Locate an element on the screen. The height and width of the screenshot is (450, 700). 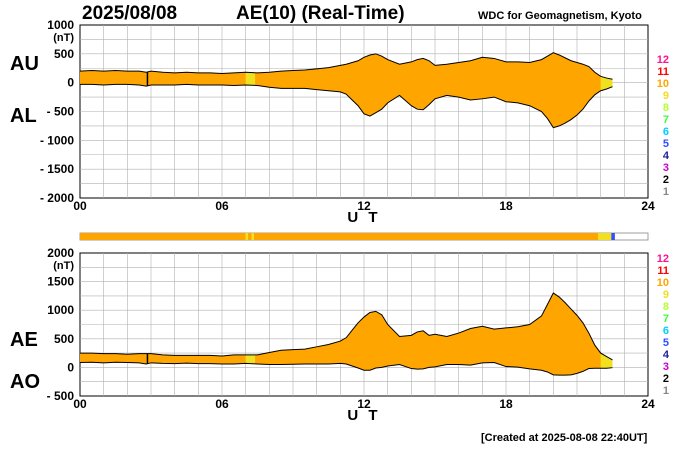
created-timestamp: [Created at 2025-08-08 22:40UT] is located at coordinates (564, 438).